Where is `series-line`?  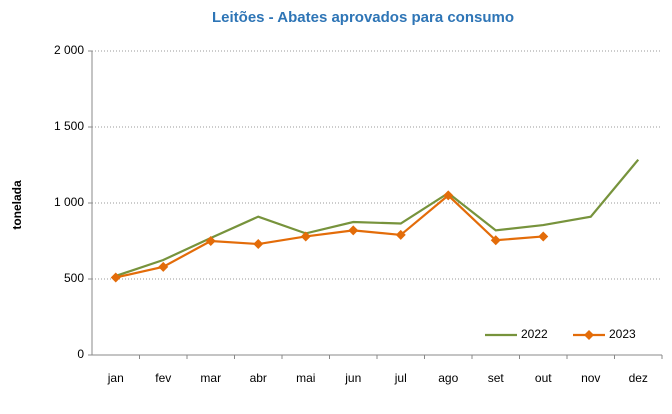
series-line is located at coordinates (329, 236).